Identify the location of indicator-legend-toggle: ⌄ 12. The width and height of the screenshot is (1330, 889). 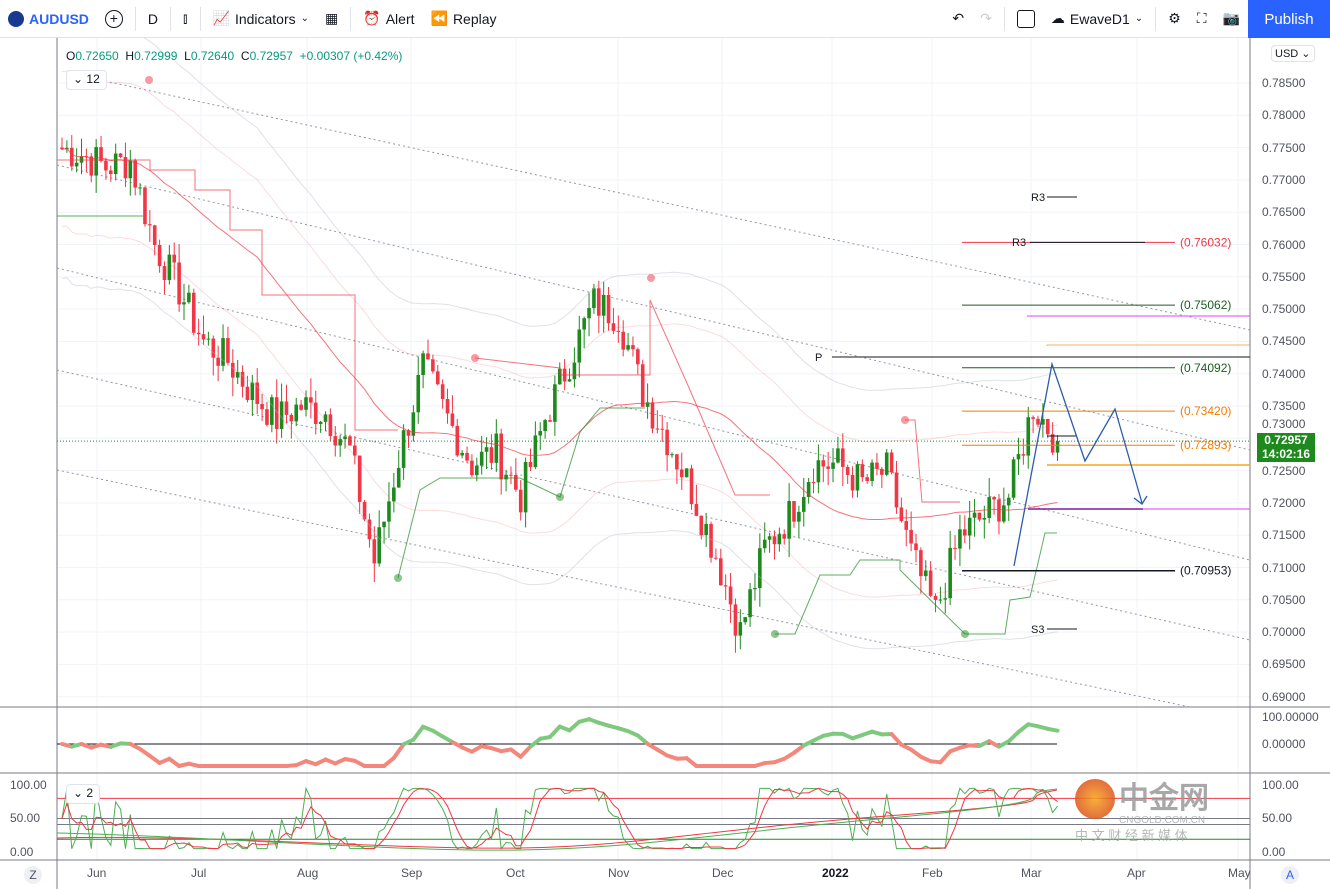
(86, 80).